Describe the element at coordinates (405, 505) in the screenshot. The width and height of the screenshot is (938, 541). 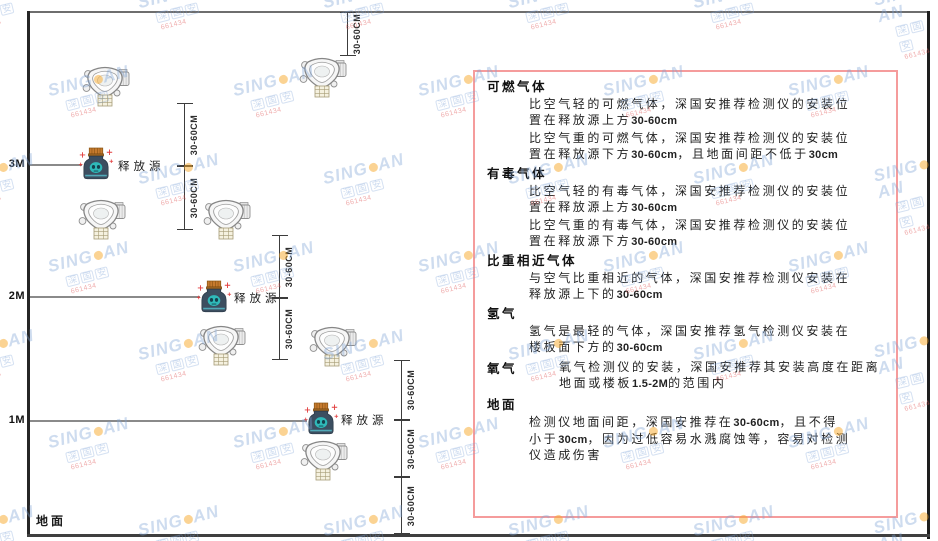
I see `dimension-above-ground: 30-60CM` at that location.